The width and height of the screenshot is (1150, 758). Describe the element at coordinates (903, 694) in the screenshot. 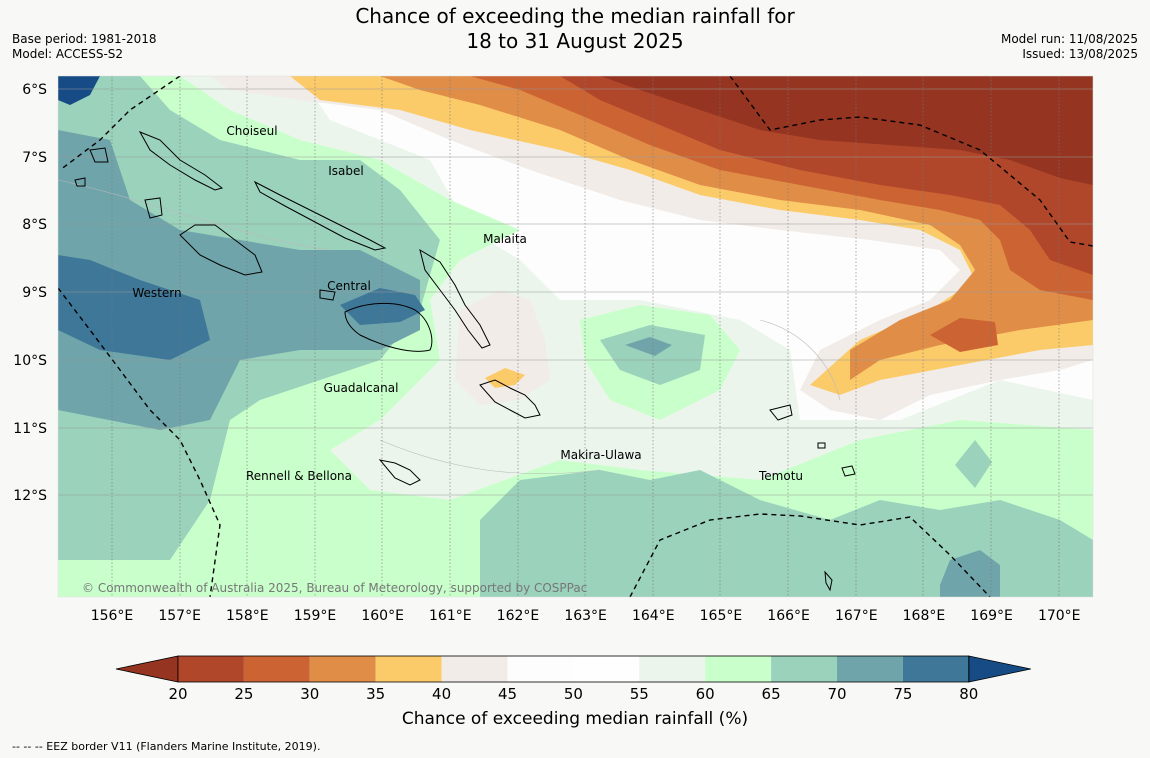

I see `colorbar-tick-label: 75` at that location.